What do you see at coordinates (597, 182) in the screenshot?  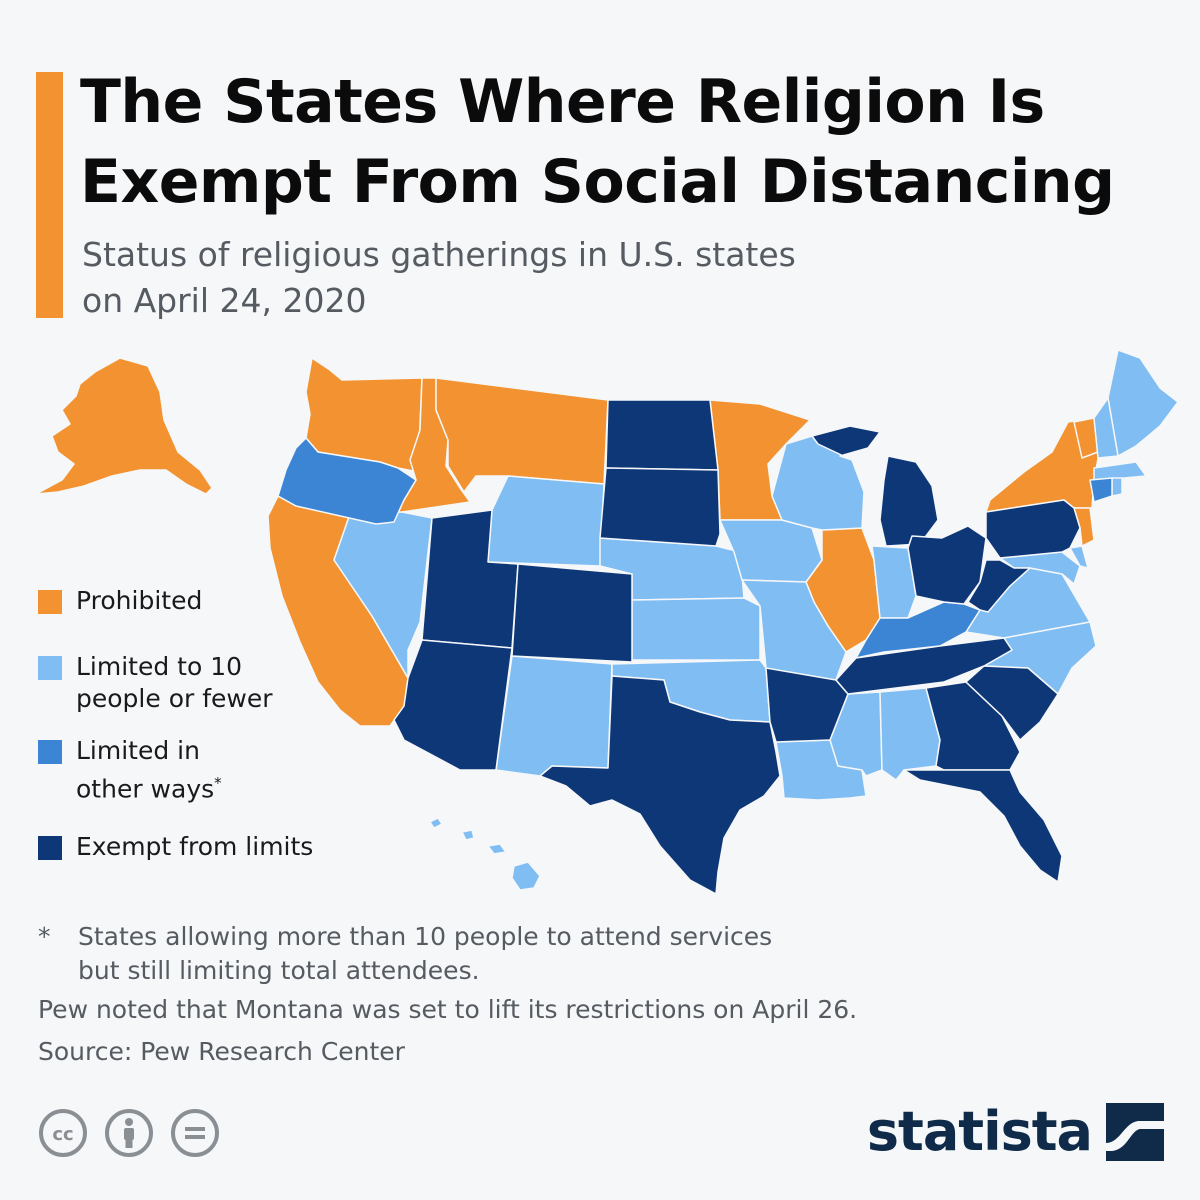 I see `title-line-2: Exempt From Social Distancing` at bounding box center [597, 182].